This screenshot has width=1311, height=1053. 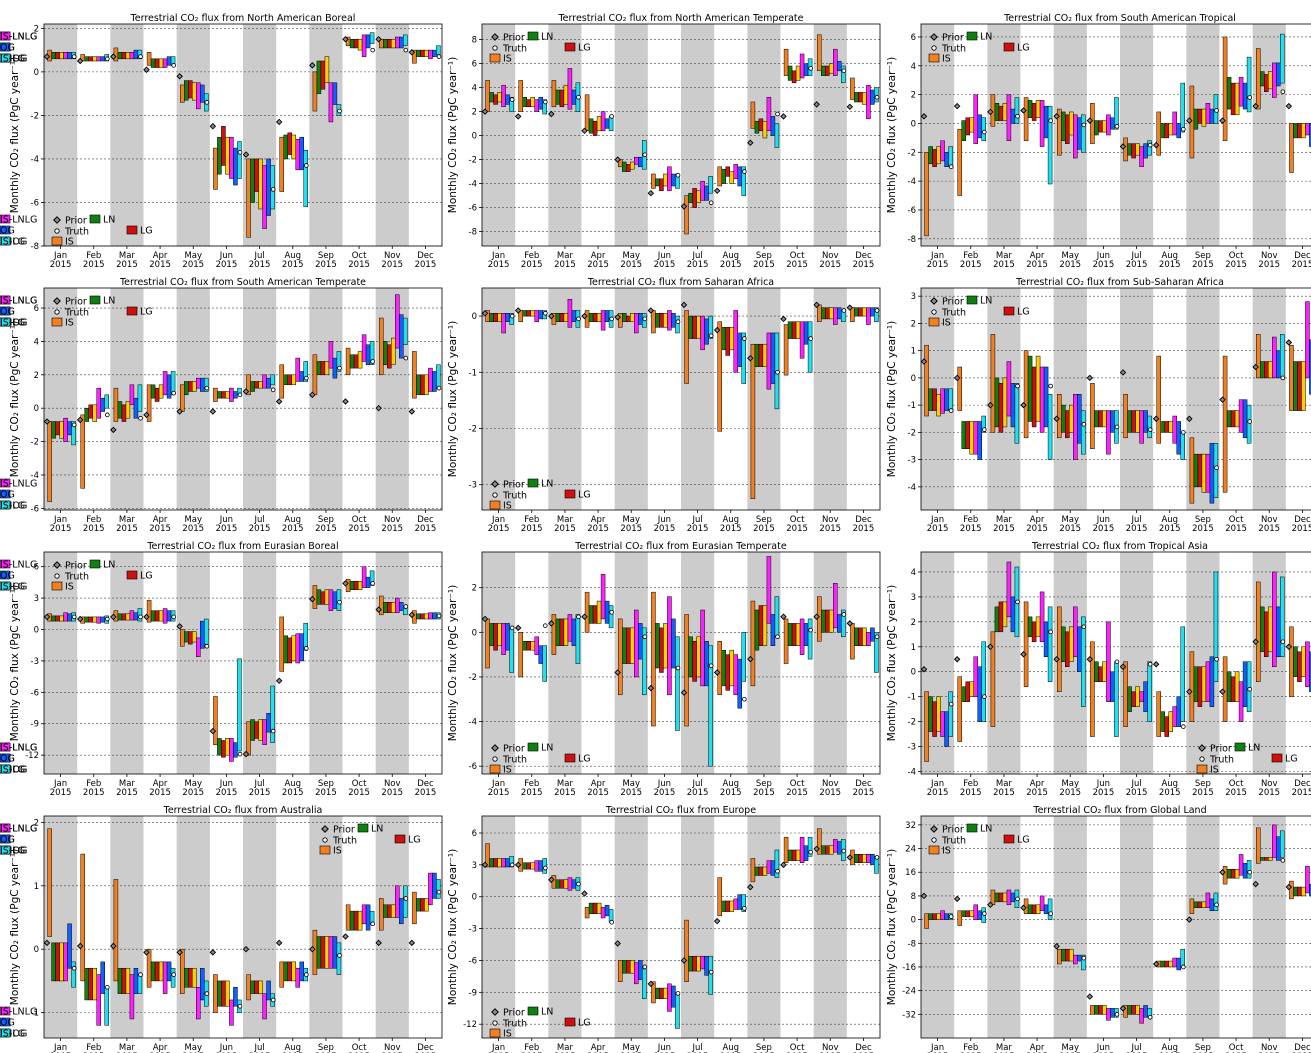 What do you see at coordinates (1103, 784) in the screenshot?
I see `x-tick-month: Jun` at bounding box center [1103, 784].